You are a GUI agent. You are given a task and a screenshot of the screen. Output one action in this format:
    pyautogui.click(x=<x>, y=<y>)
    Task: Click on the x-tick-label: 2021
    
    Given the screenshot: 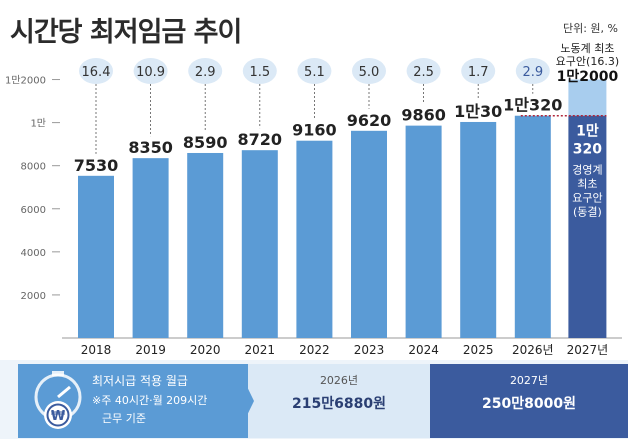 What is the action you would take?
    pyautogui.click(x=260, y=350)
    